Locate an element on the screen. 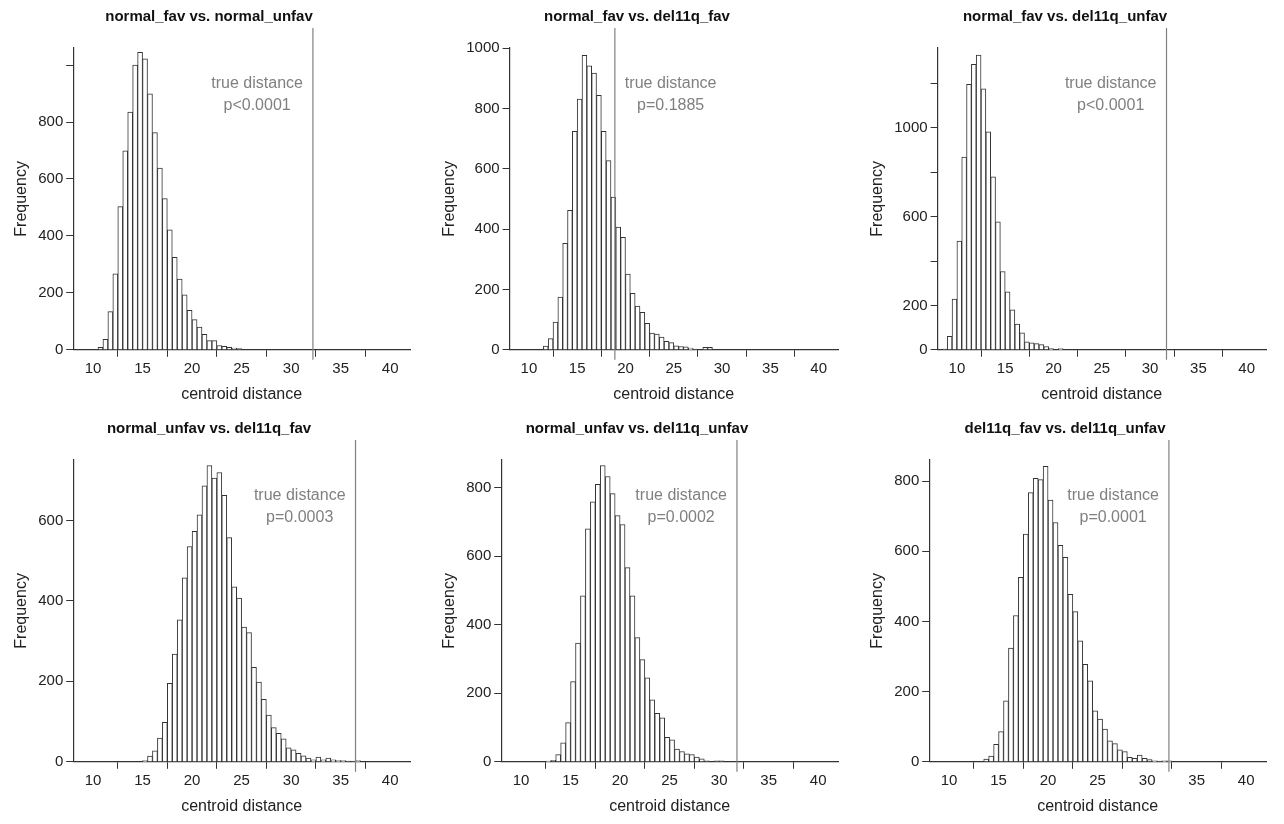 The image size is (1284, 824). chart-title: normal_unfav vs. del11q_unfav is located at coordinates (637, 428).